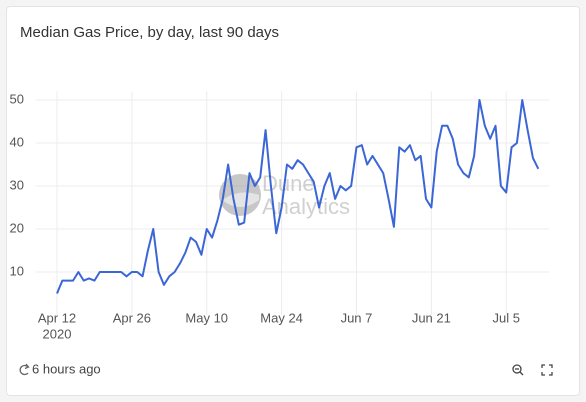 The height and width of the screenshot is (402, 586). Describe the element at coordinates (281, 317) in the screenshot. I see `x-tick-label: May 24` at that location.